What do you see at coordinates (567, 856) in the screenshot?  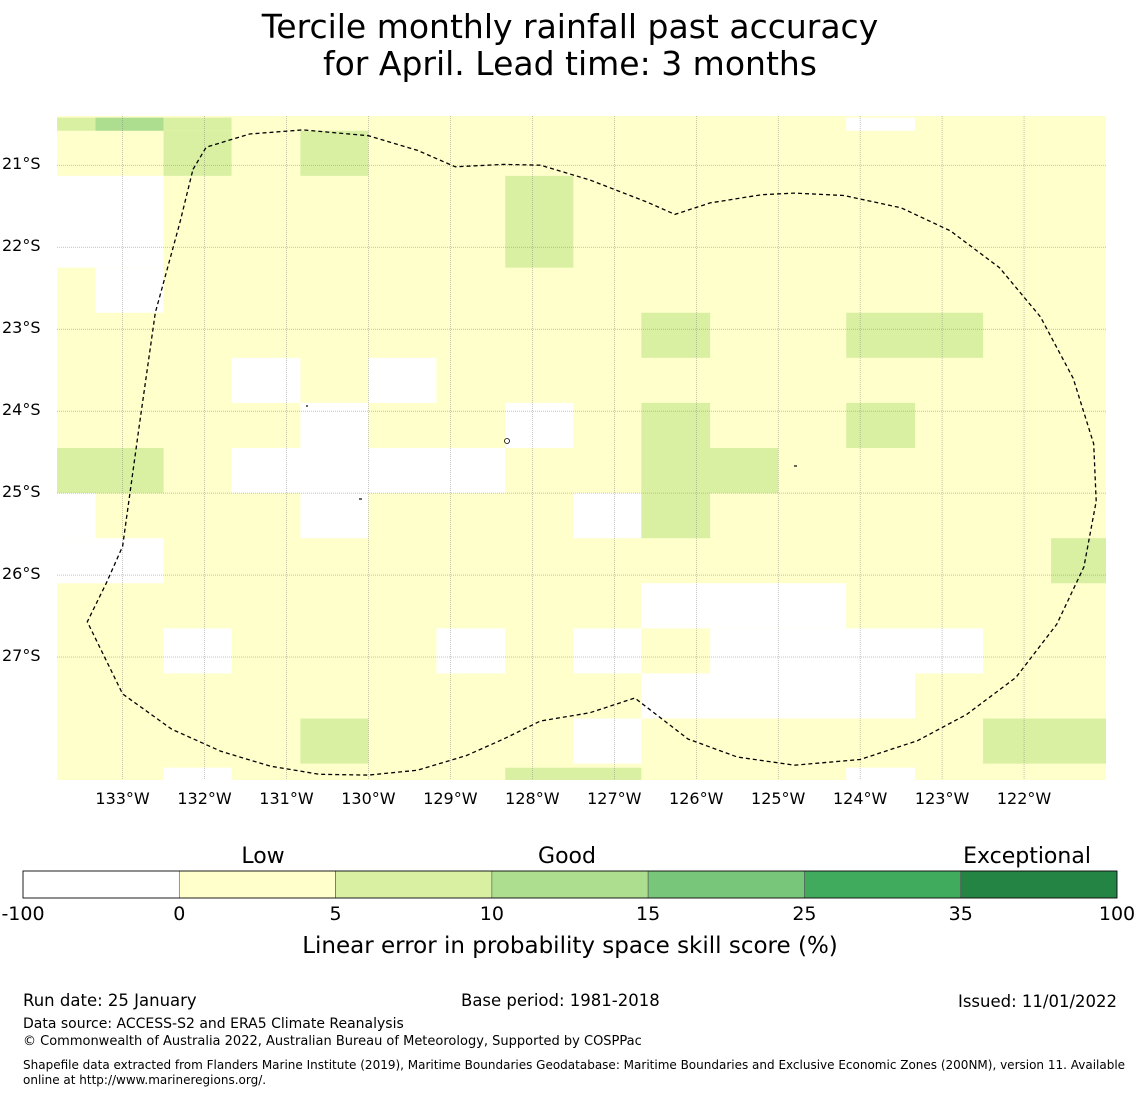 I see `legend-category-good: Good` at bounding box center [567, 856].